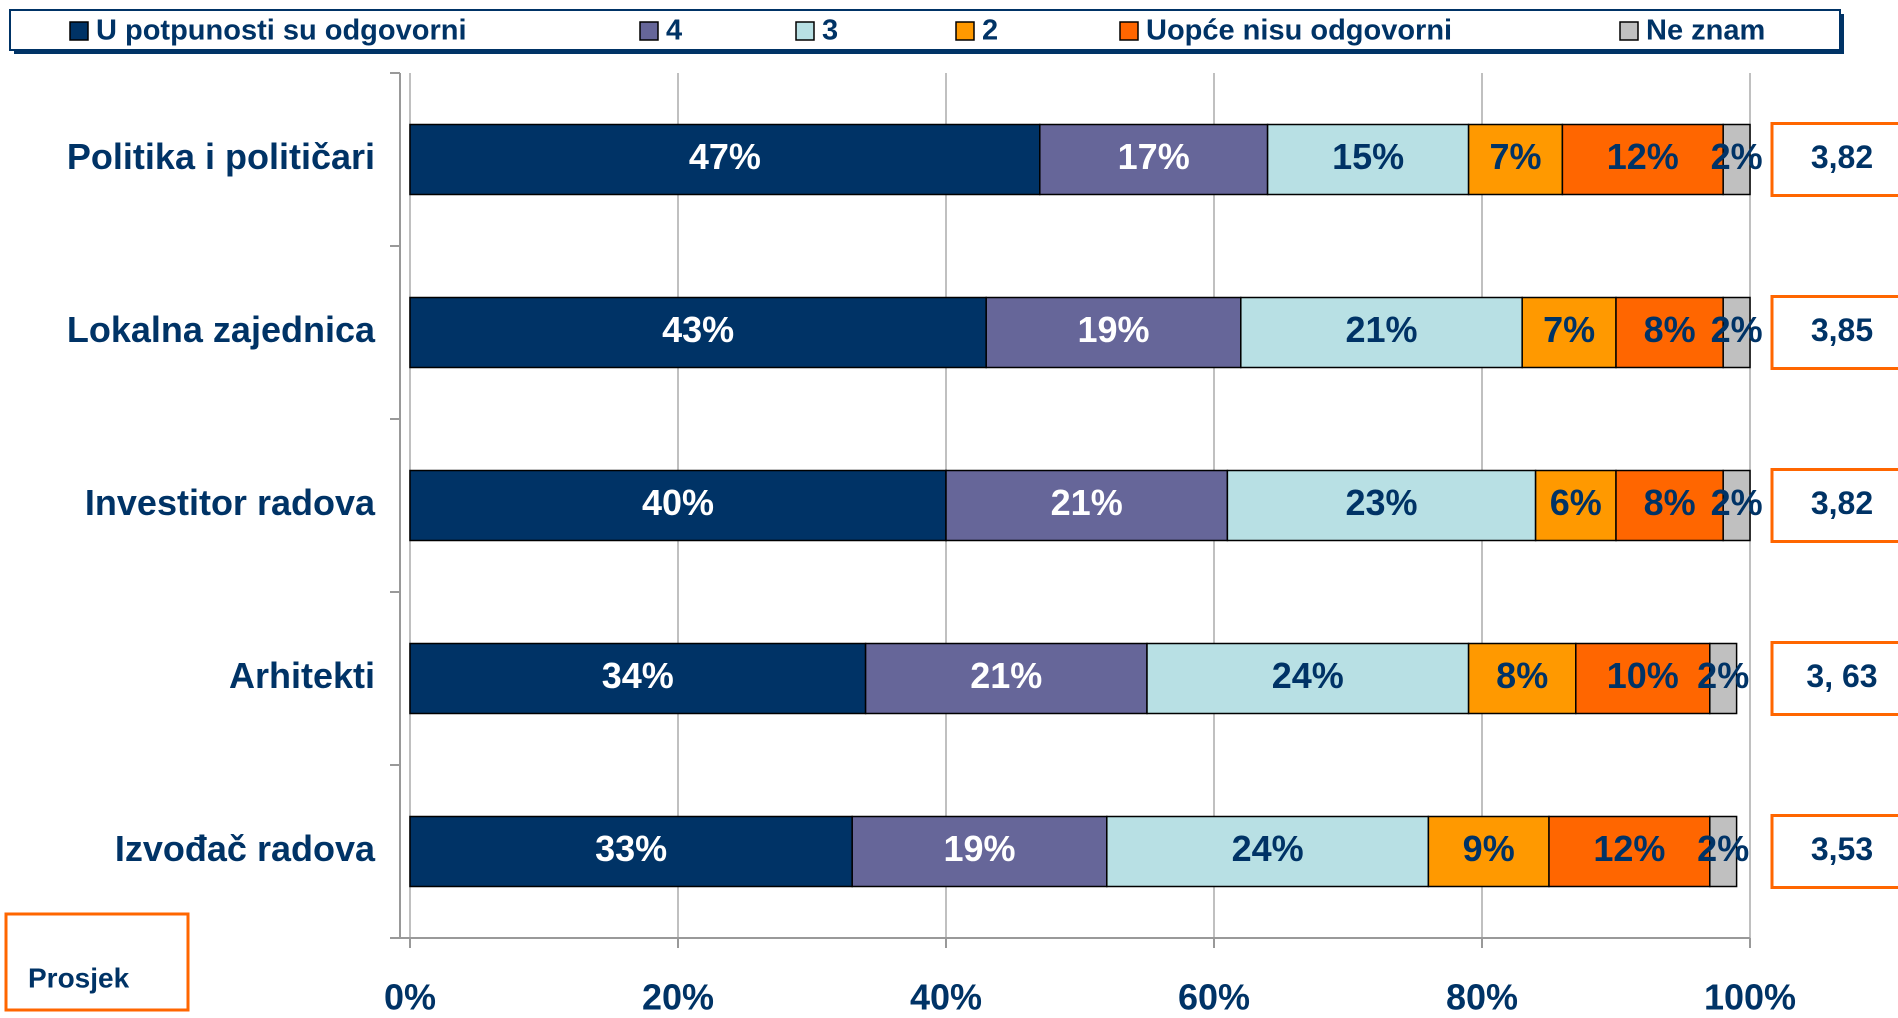  I want to click on value-label: 9%, so click(1489, 848).